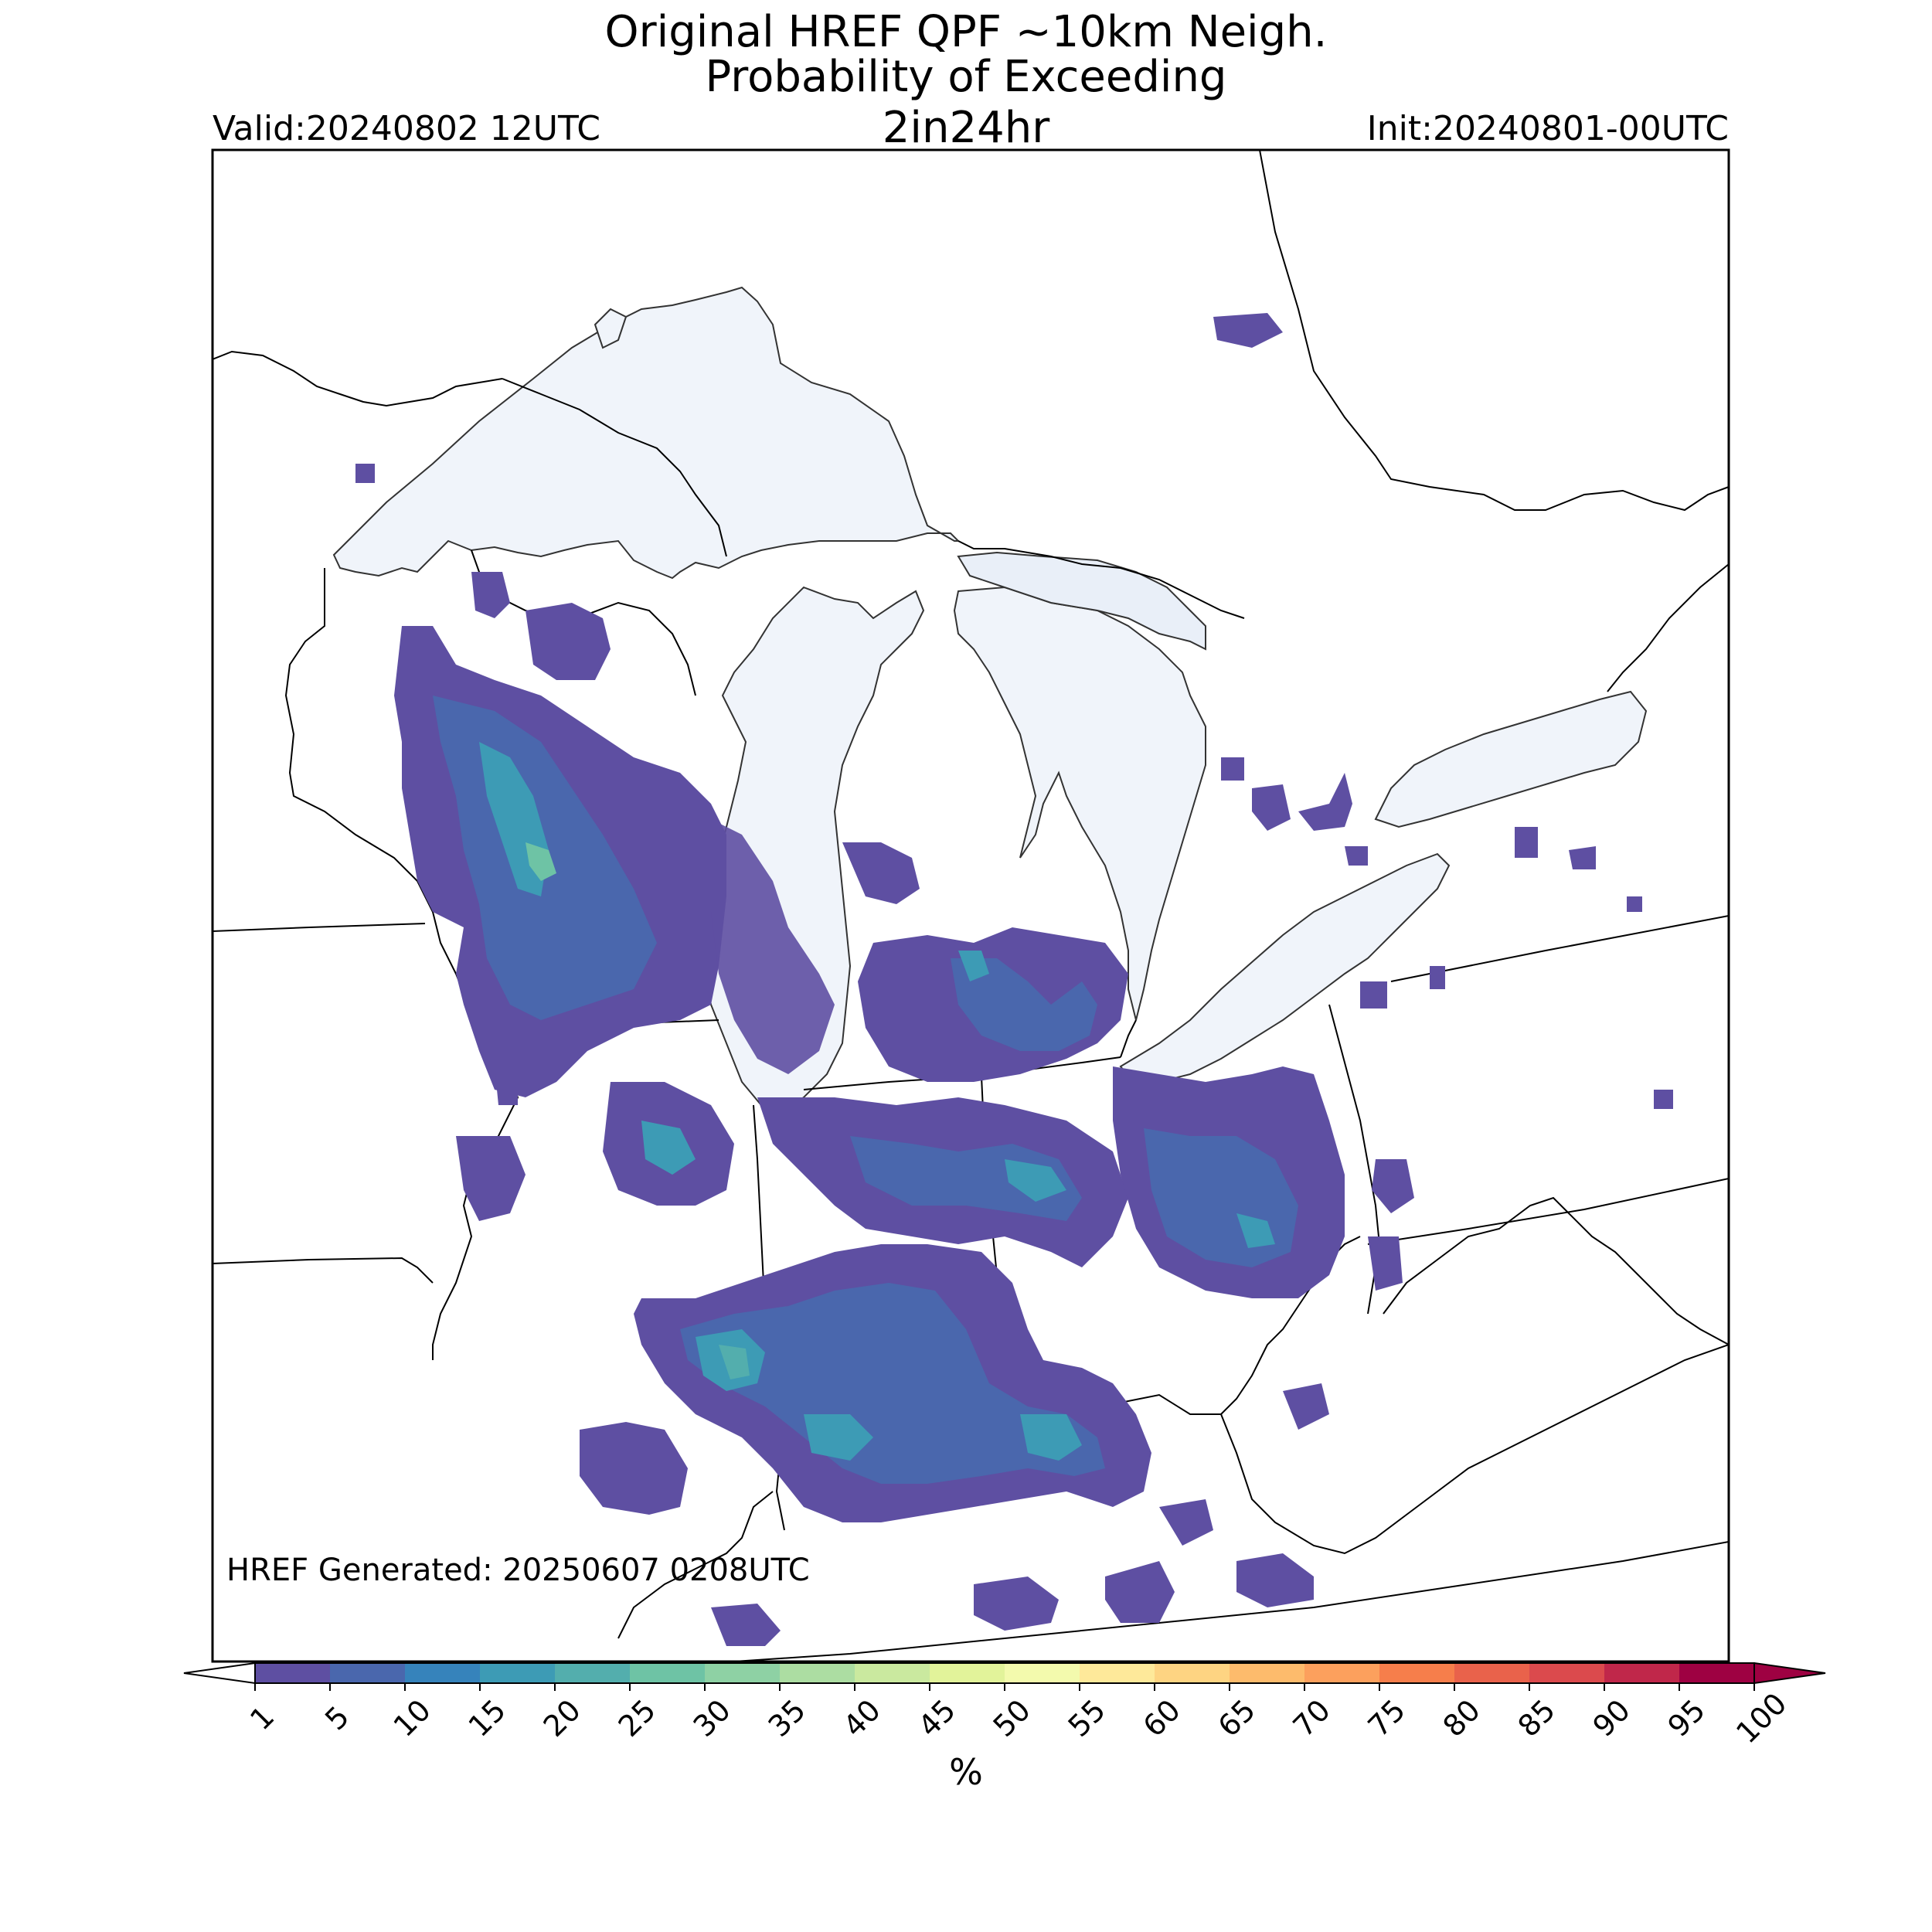  I want to click on prob-blob-on-n, so click(1248, 330).